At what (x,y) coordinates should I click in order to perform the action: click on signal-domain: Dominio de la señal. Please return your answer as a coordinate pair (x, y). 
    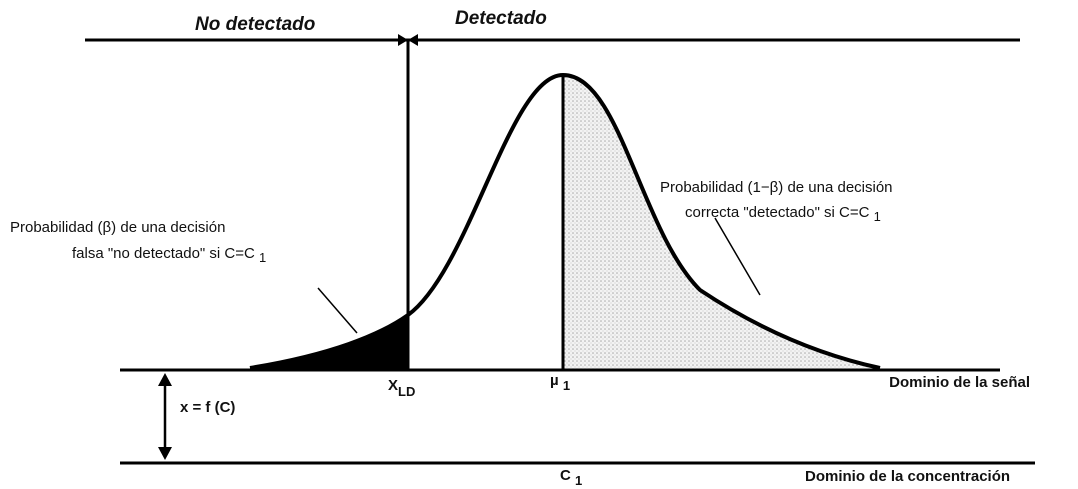
    Looking at the image, I should click on (959, 382).